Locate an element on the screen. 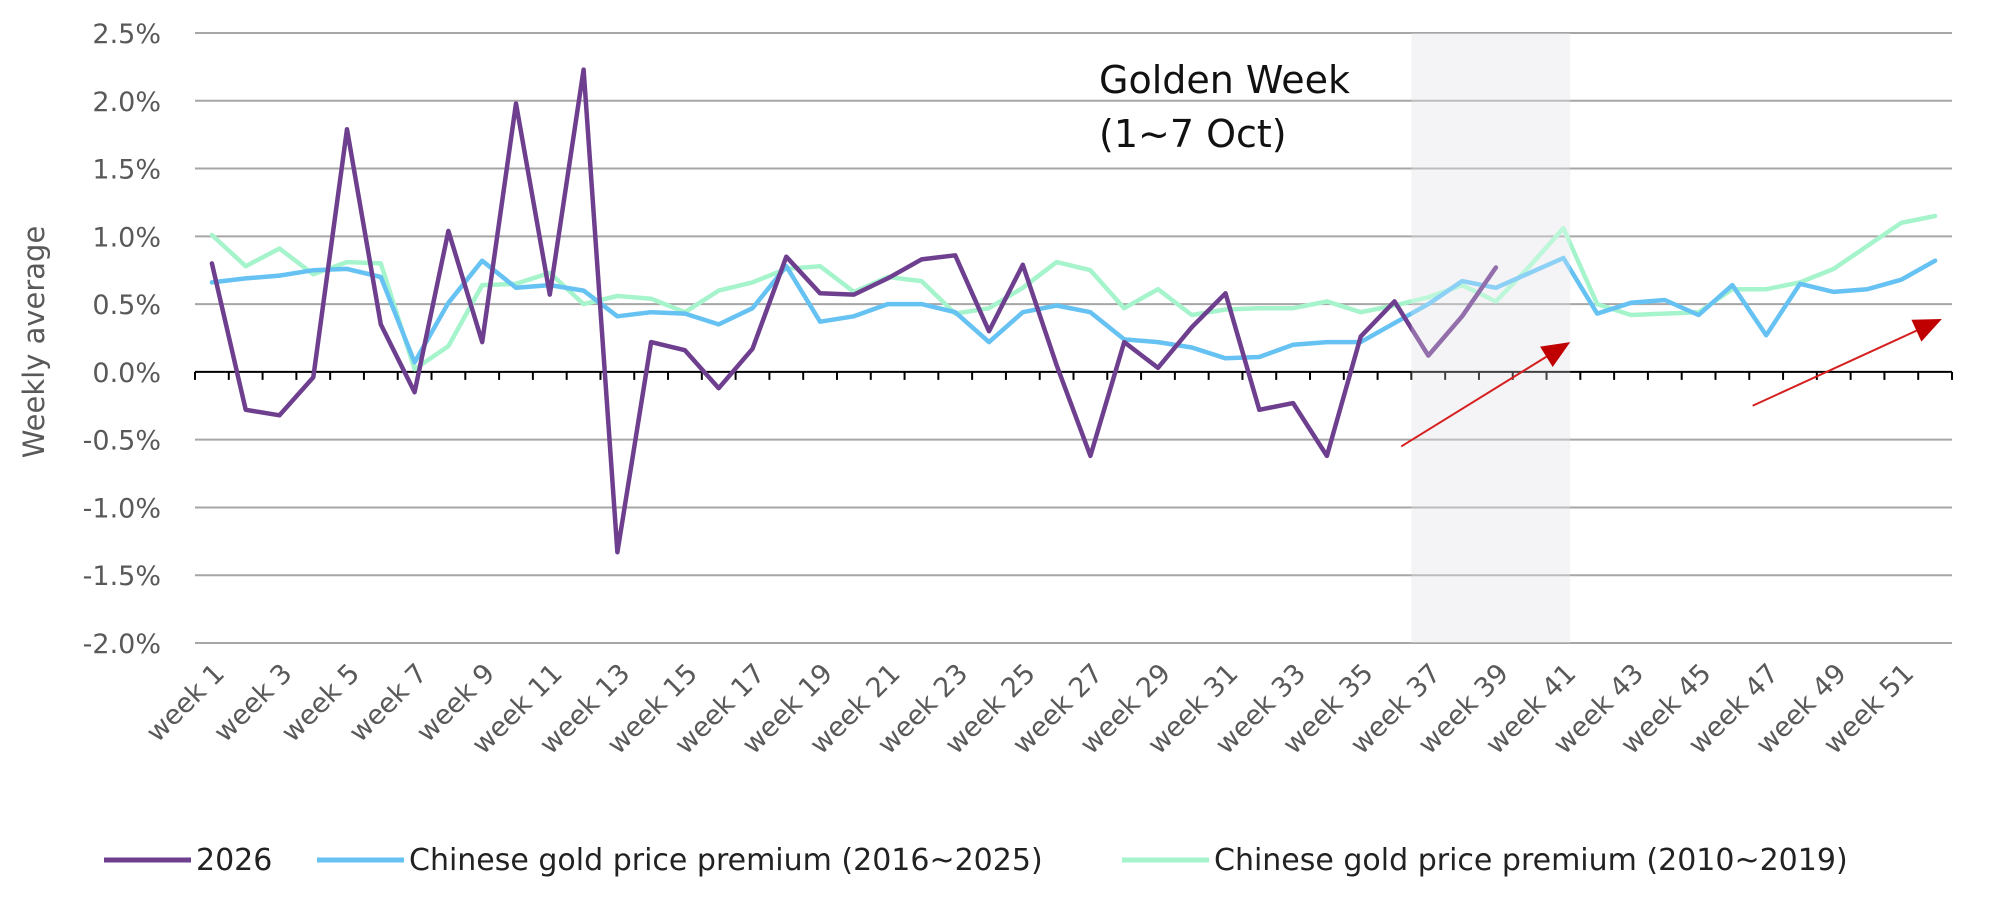 This screenshot has width=2004, height=916. x-axis is located at coordinates (1073, 375).